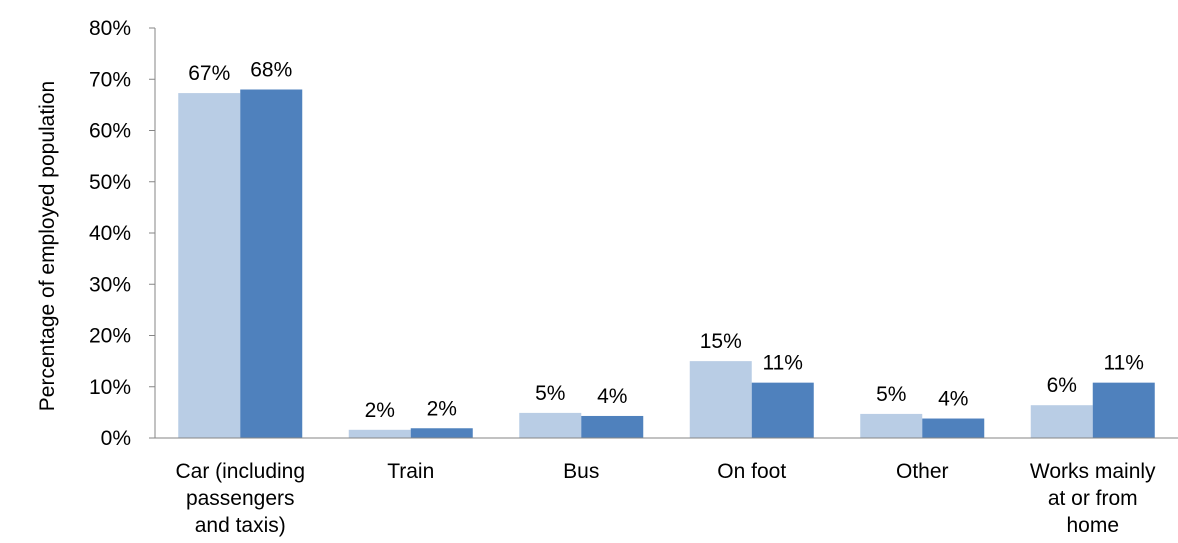 This screenshot has width=1178, height=543. What do you see at coordinates (110, 336) in the screenshot?
I see `y-tick-label: 20%` at bounding box center [110, 336].